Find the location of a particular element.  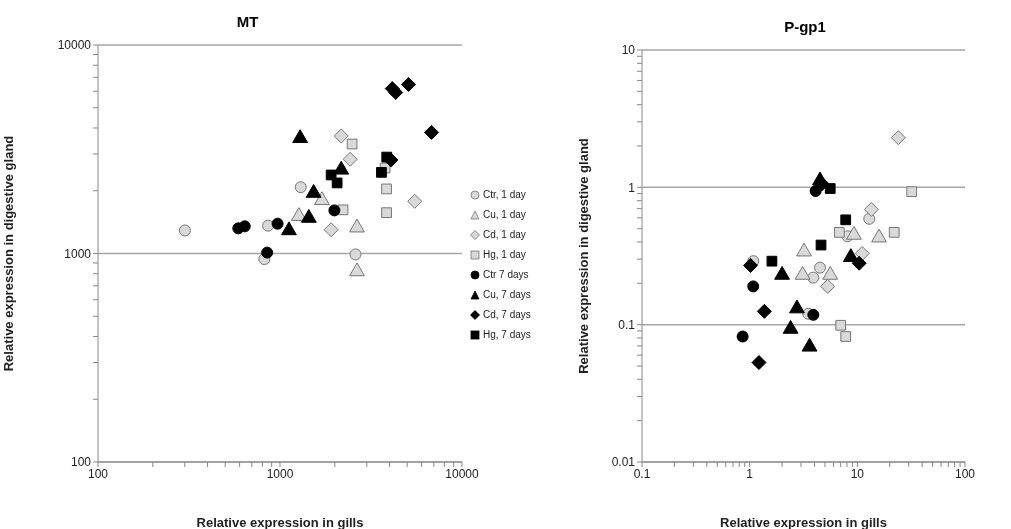

y-tick-label: 0.01 is located at coordinates (623, 462).